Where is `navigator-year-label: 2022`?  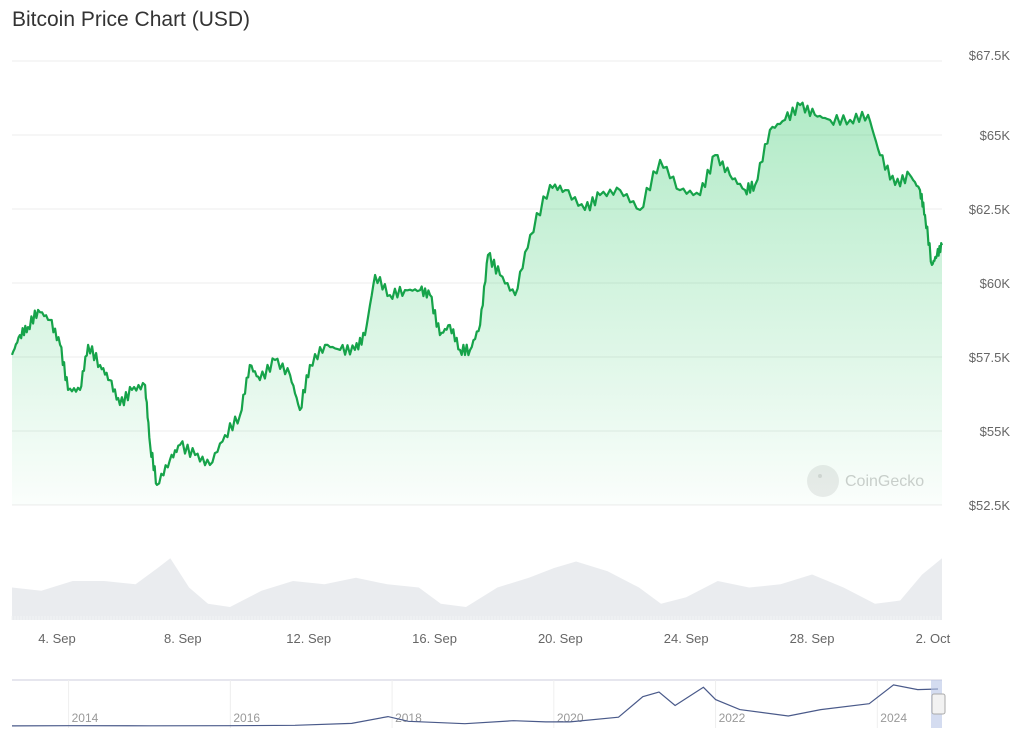
navigator-year-label: 2022 is located at coordinates (732, 718).